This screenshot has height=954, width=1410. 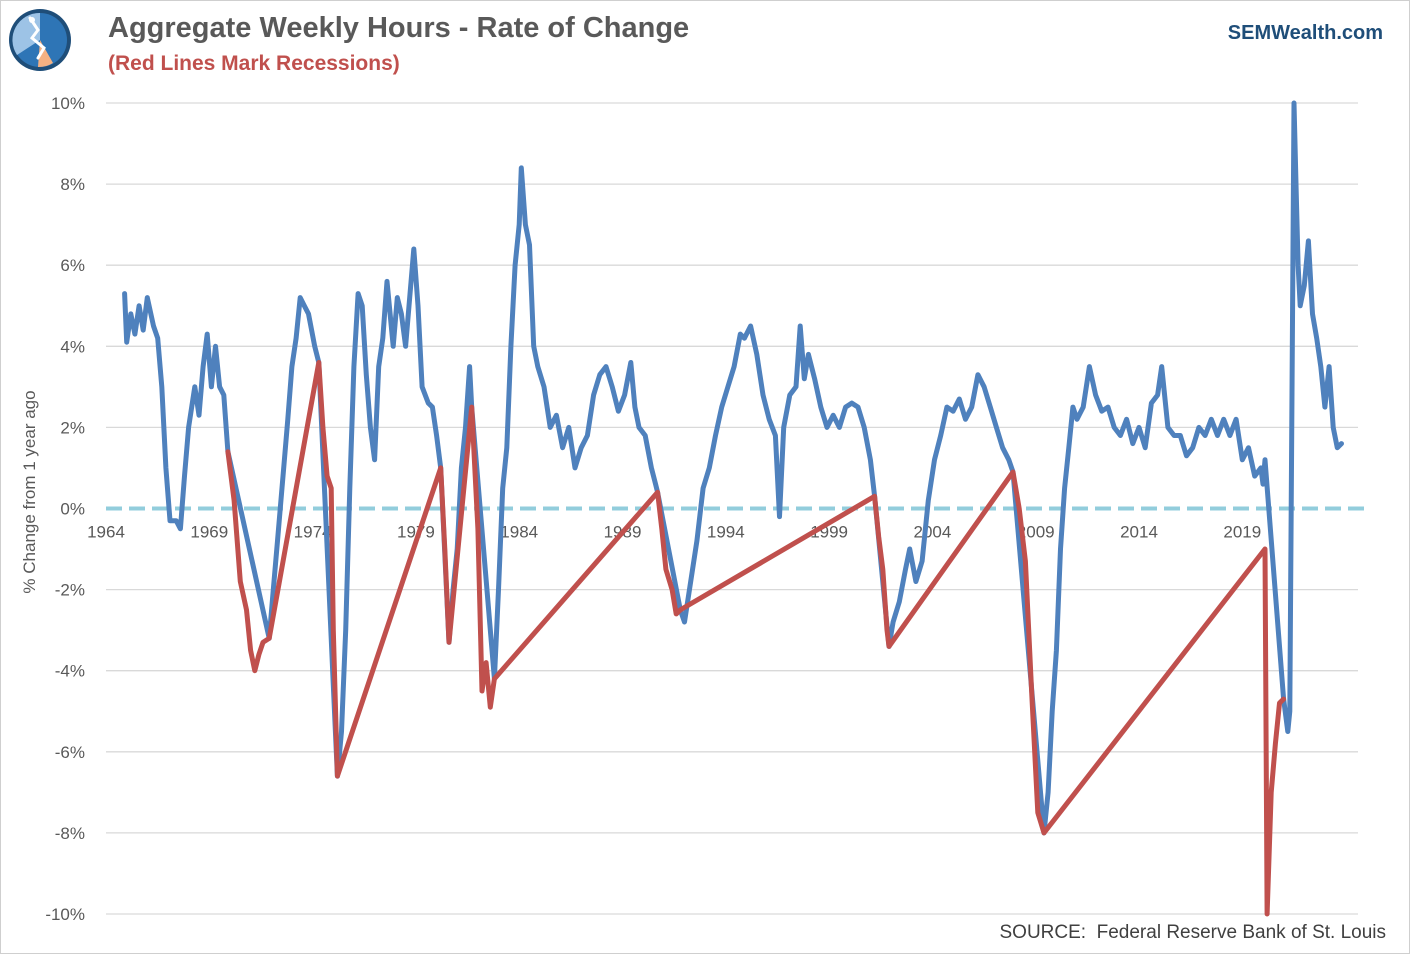 I want to click on chart-title: Aggregate Weekly Hours - Rate of Change, so click(x=399, y=28).